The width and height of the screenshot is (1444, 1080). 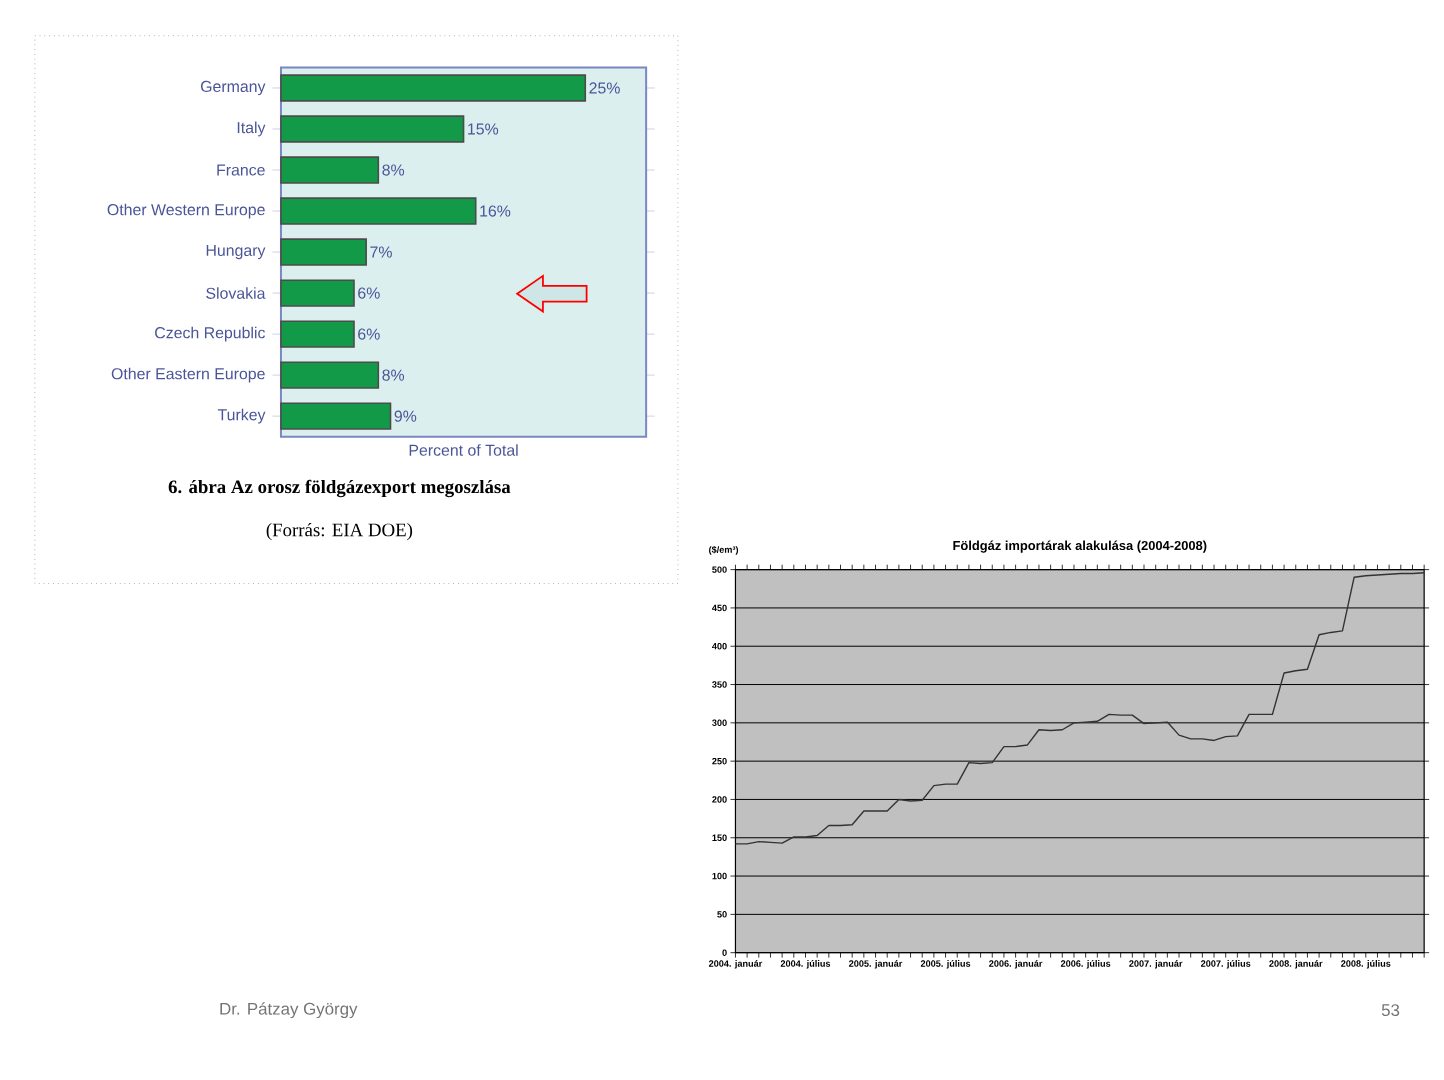 I want to click on text: (Forrás: EIA DOE), so click(x=339, y=532).